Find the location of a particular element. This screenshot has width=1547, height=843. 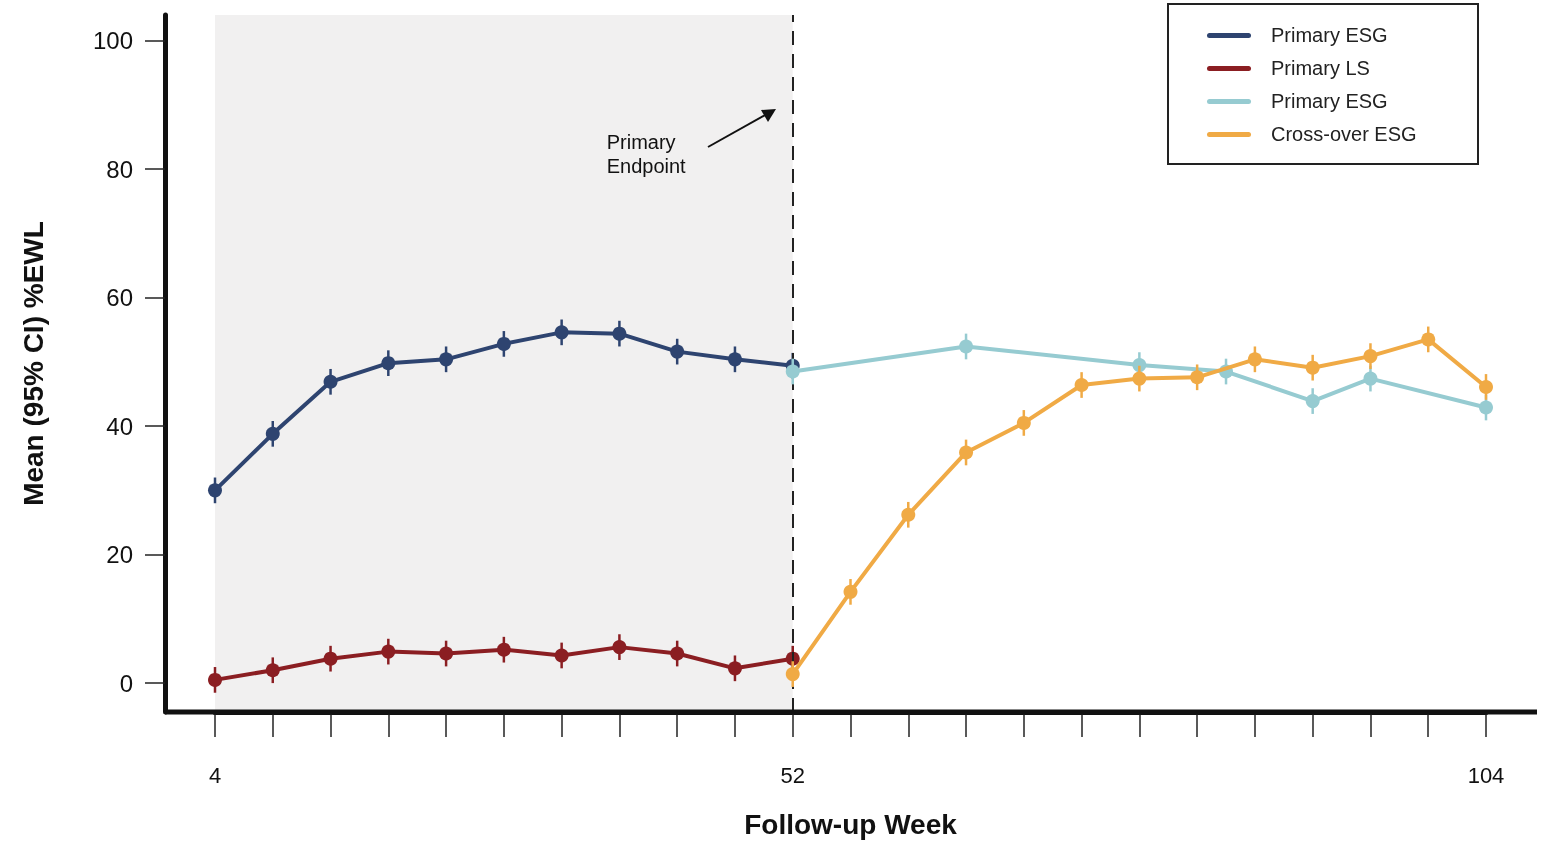

y-tick-label: 80 is located at coordinates (119, 169).